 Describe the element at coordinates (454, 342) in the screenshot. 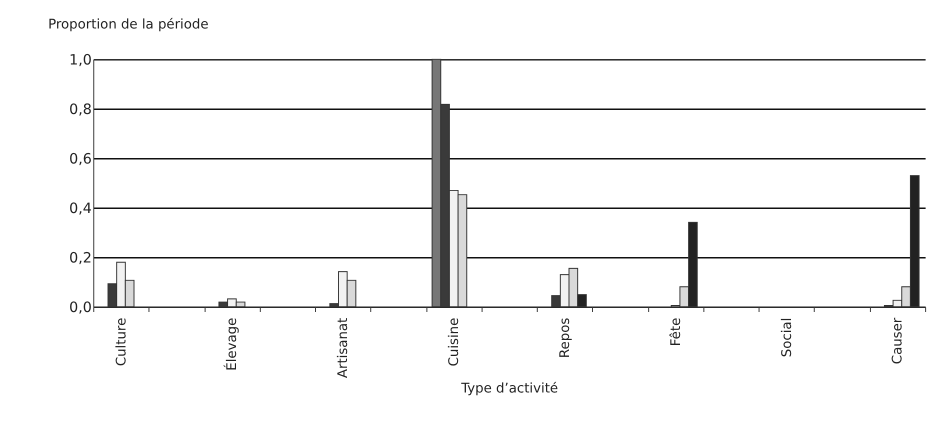

I see `x-tick-label: Cuisine` at that location.